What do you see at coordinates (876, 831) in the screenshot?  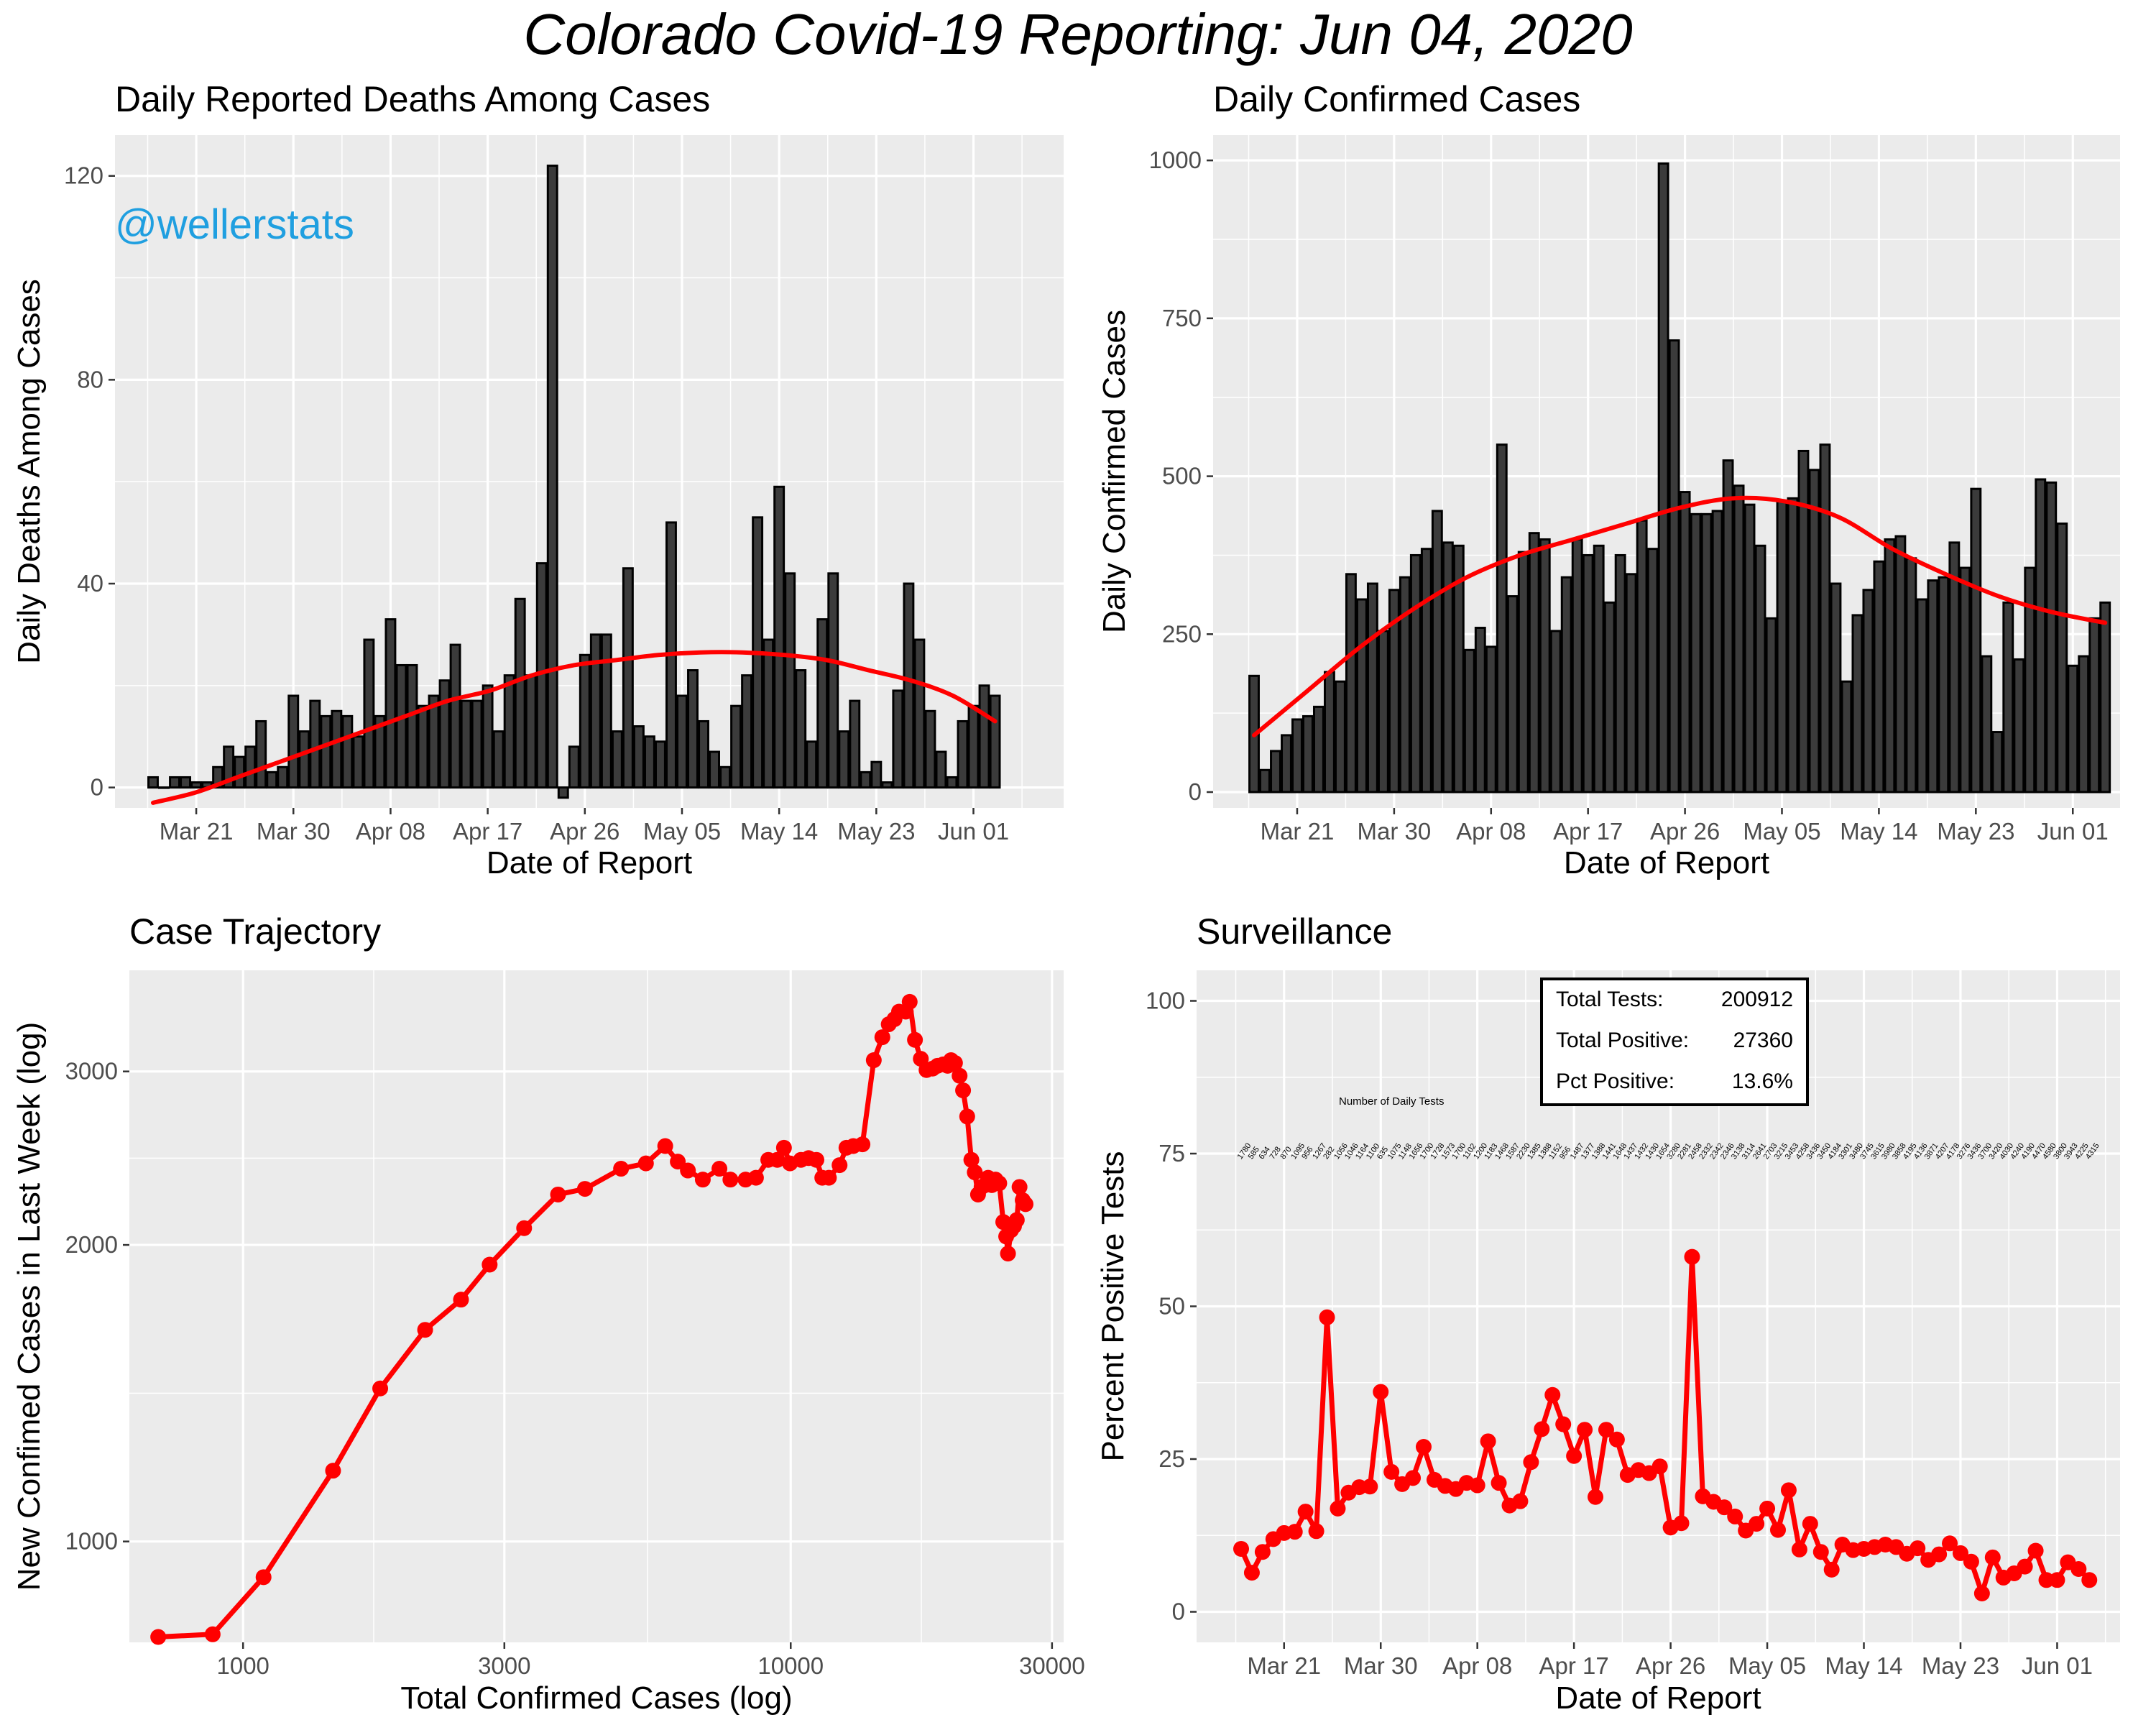 I see `deaths-x-tick-label: May 23` at bounding box center [876, 831].